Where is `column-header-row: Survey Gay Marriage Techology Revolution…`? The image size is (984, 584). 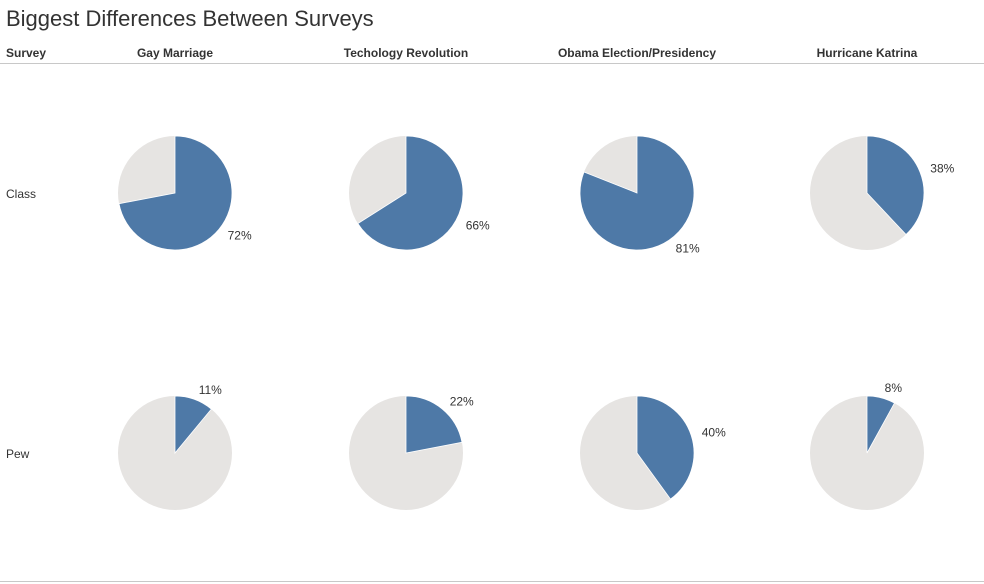
column-header-row: Survey Gay Marriage Techology Revolution… is located at coordinates (492, 54).